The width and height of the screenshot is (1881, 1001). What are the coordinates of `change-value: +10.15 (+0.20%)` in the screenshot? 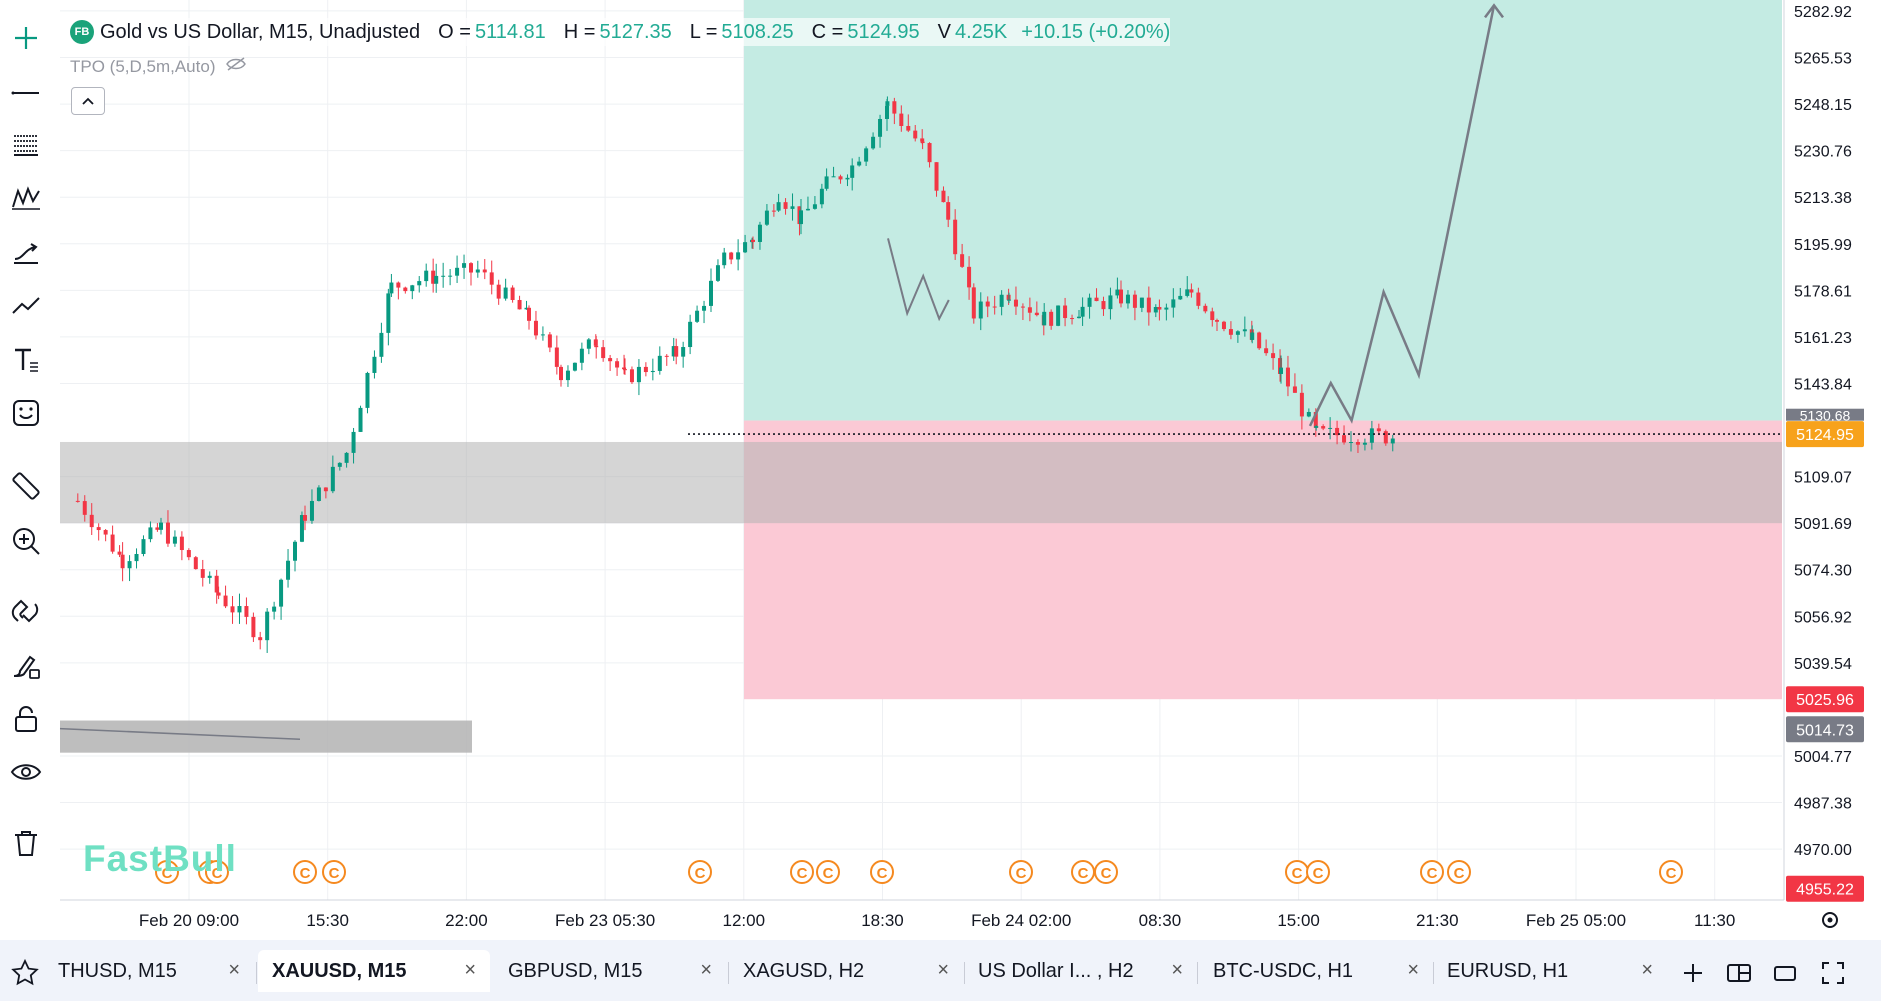 It's located at (1096, 31).